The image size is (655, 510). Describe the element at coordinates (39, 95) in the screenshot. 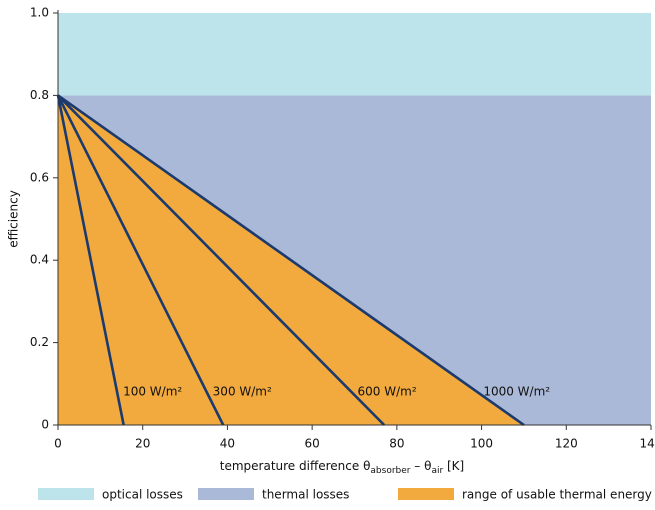

I see `y-tick-label: 0.8` at that location.